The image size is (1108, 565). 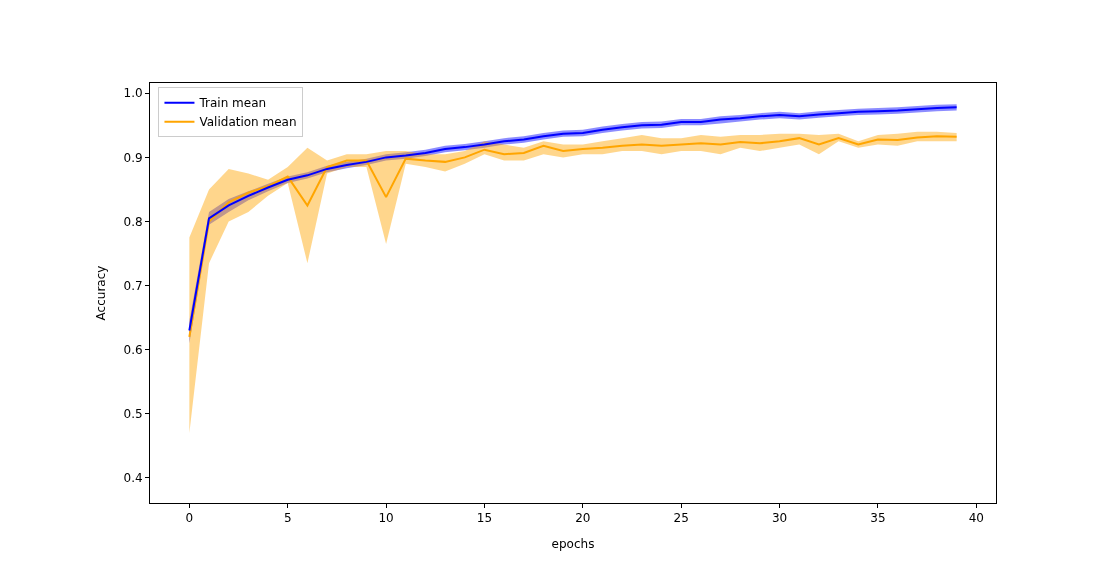 What do you see at coordinates (878, 518) in the screenshot?
I see `x-tick-label: 35` at bounding box center [878, 518].